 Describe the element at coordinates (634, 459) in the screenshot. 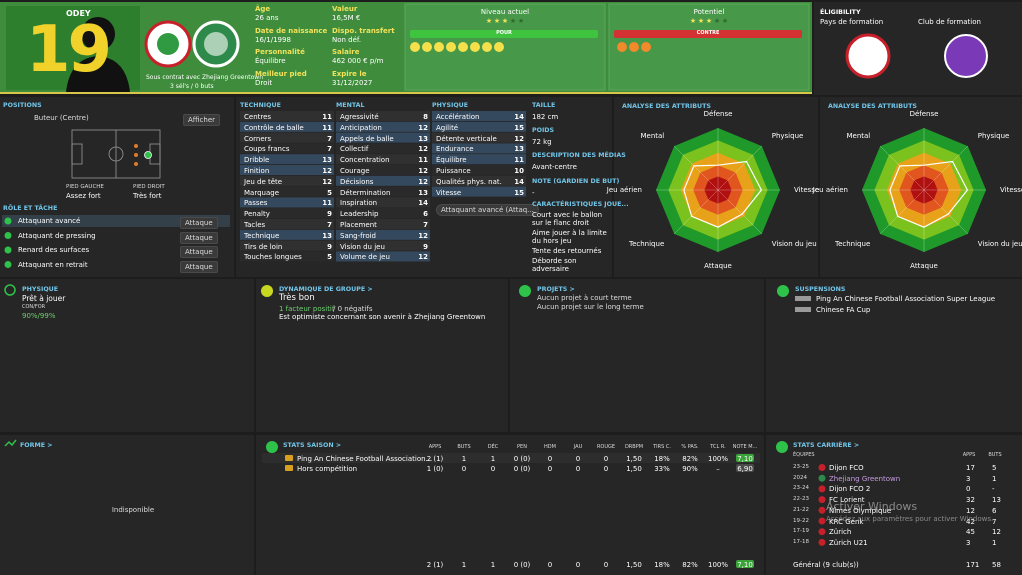

I see `stat-cell: 1,50` at that location.